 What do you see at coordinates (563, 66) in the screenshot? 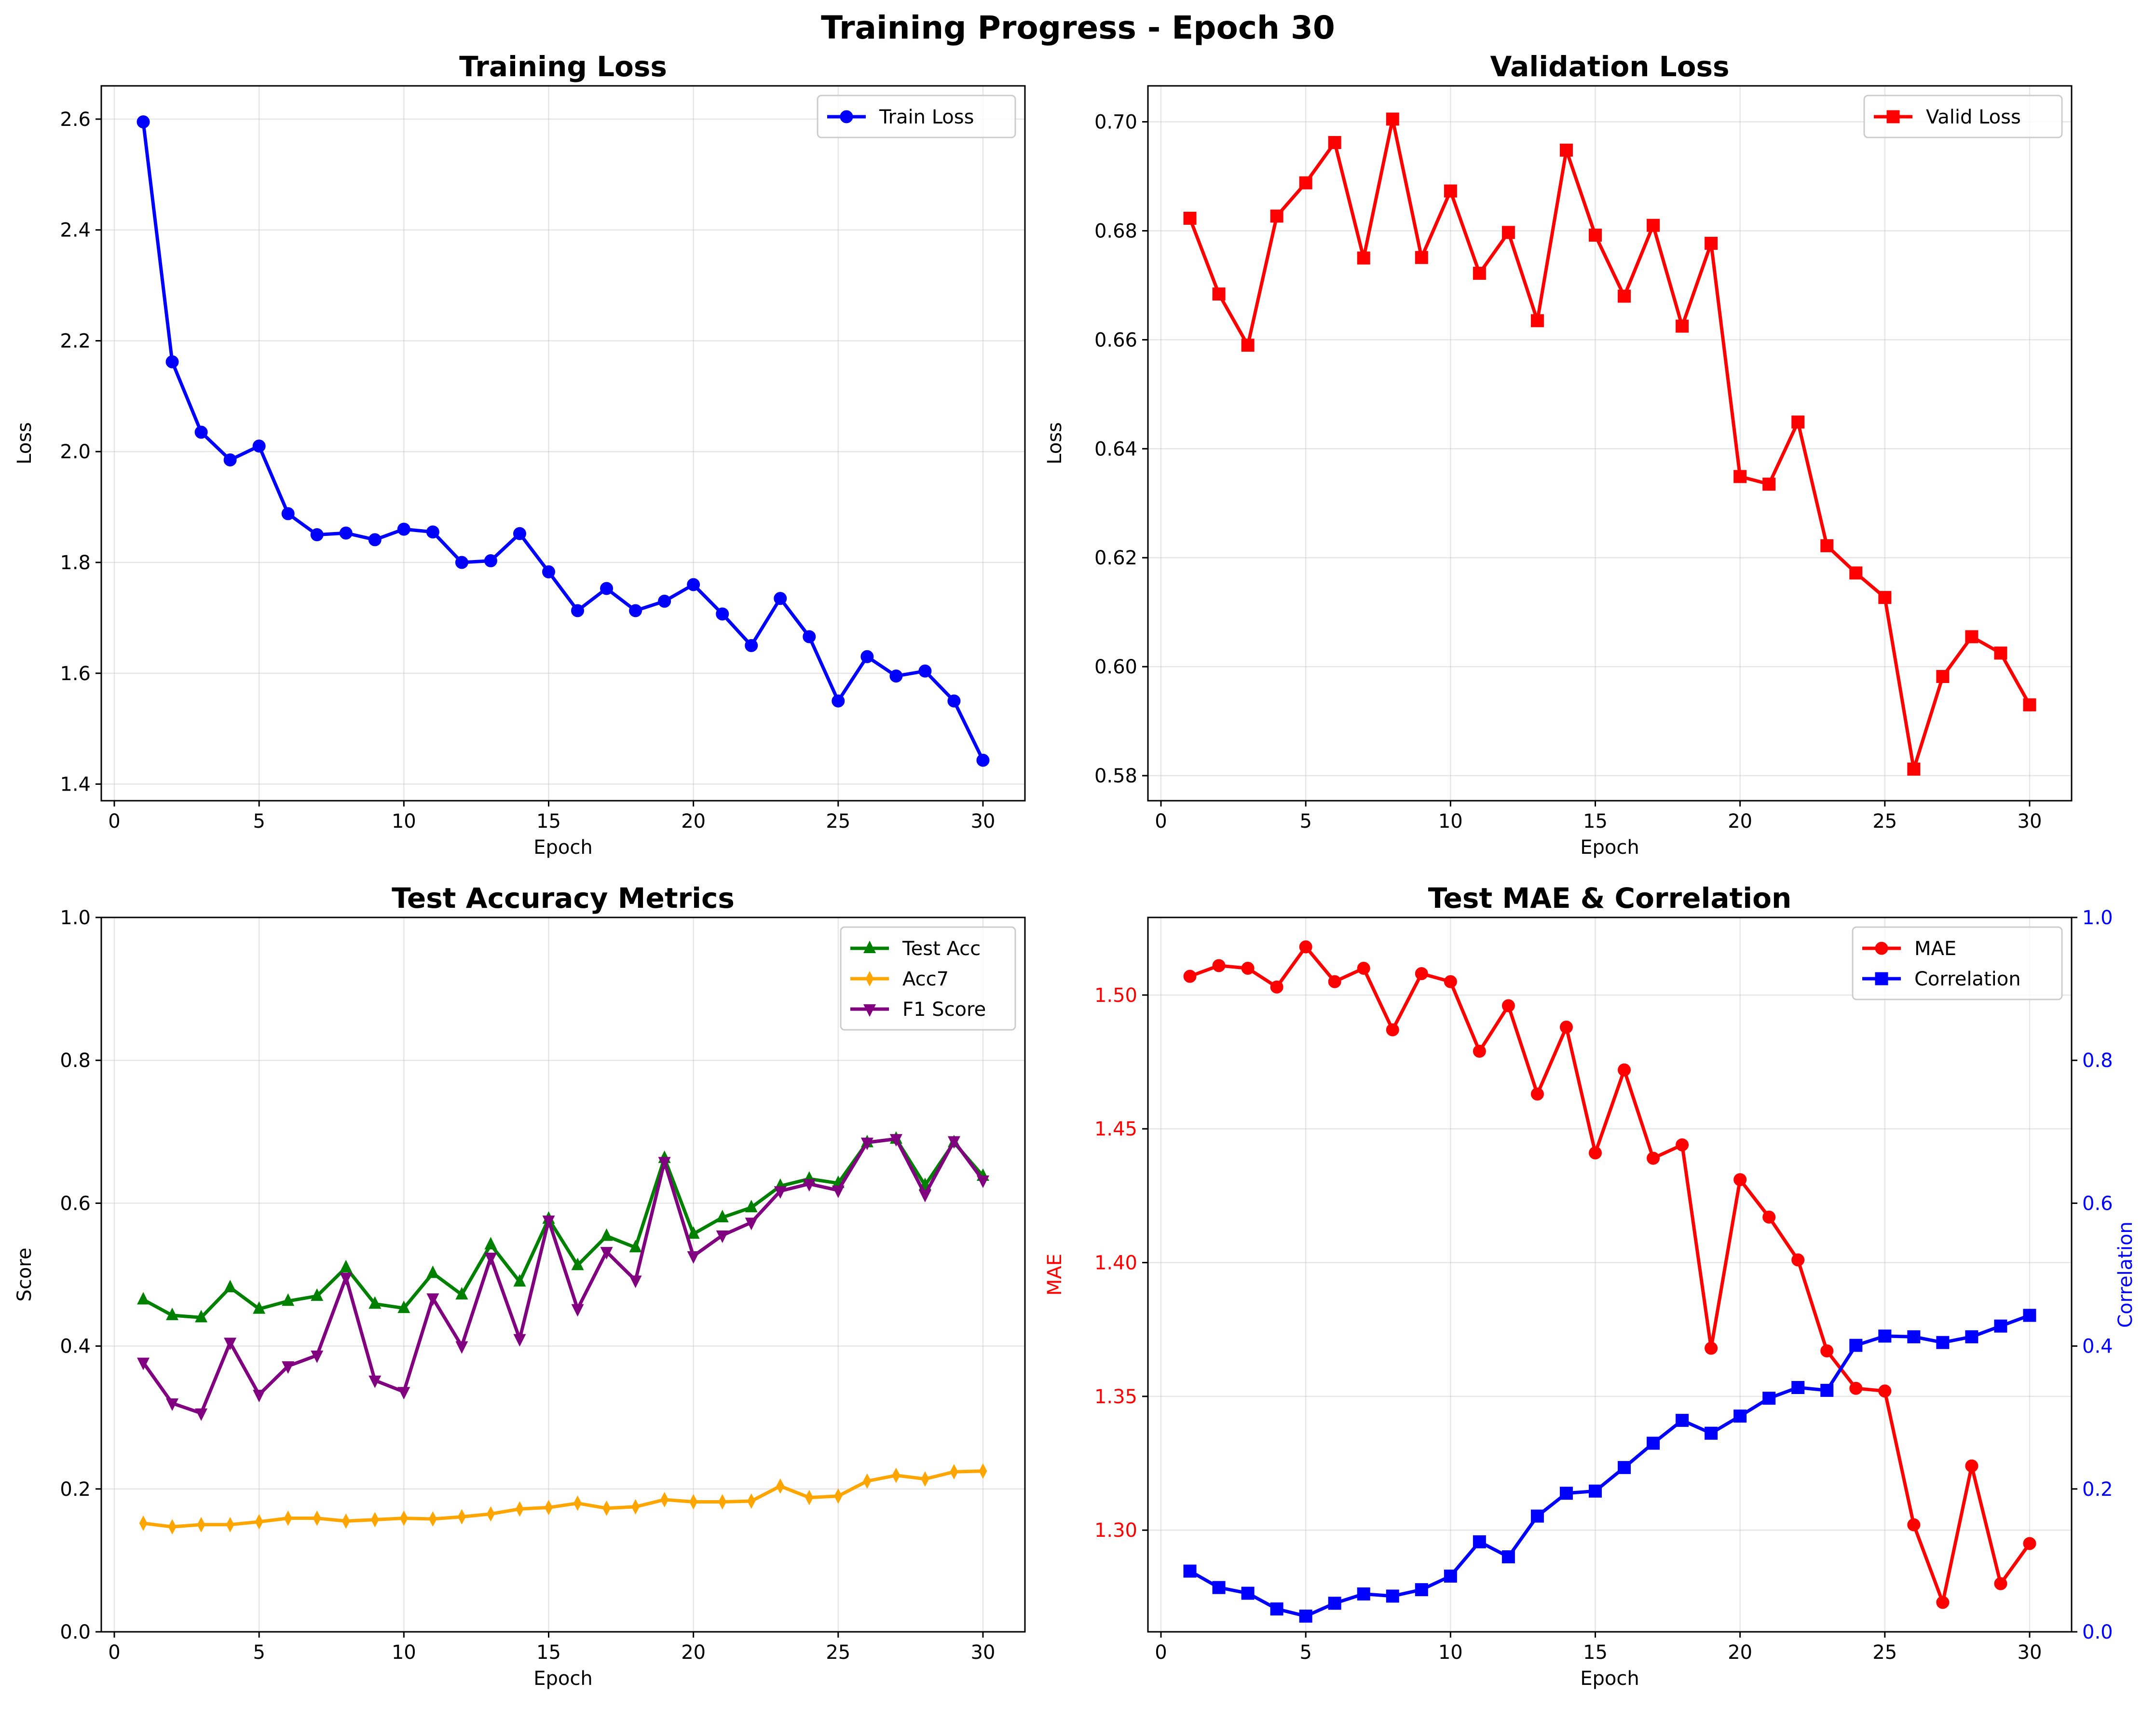
I see `panel-title: Training Loss` at bounding box center [563, 66].